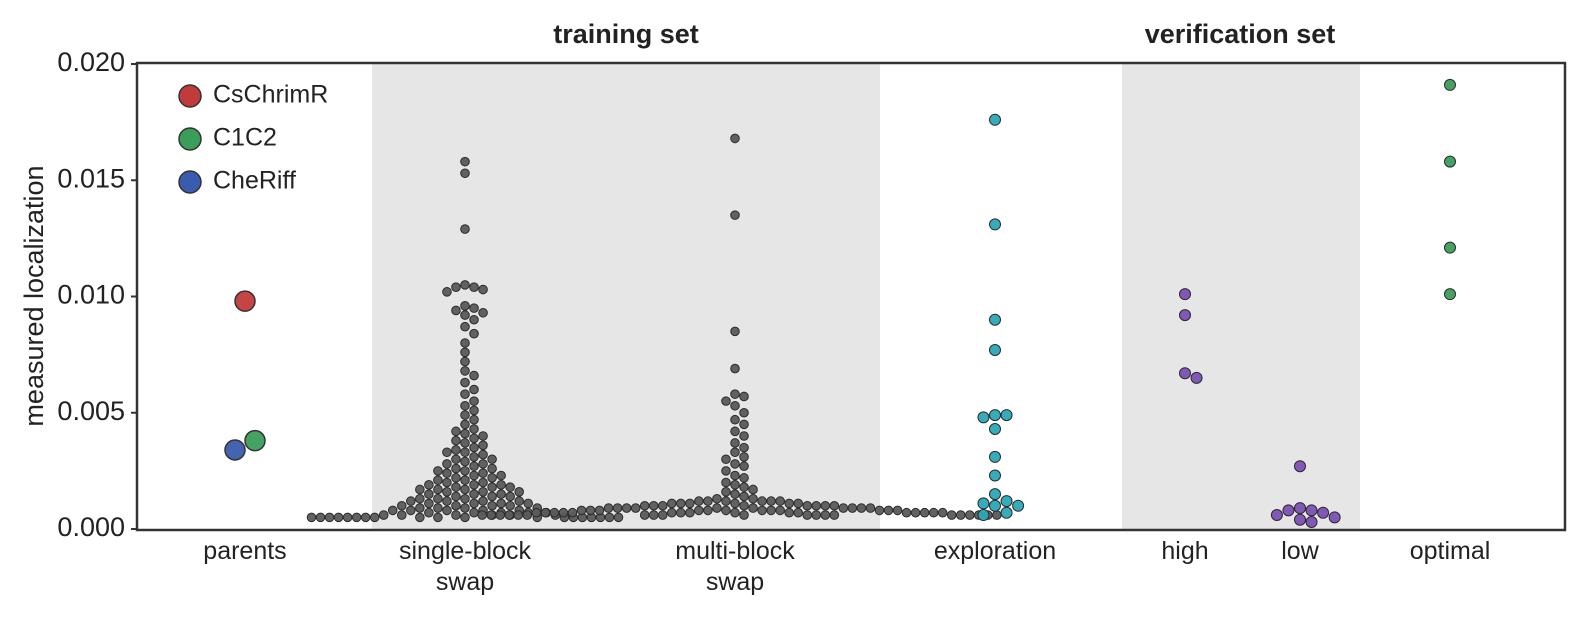 The width and height of the screenshot is (1583, 624). Describe the element at coordinates (91, 62) in the screenshot. I see `y-tick-label: 0.020` at that location.